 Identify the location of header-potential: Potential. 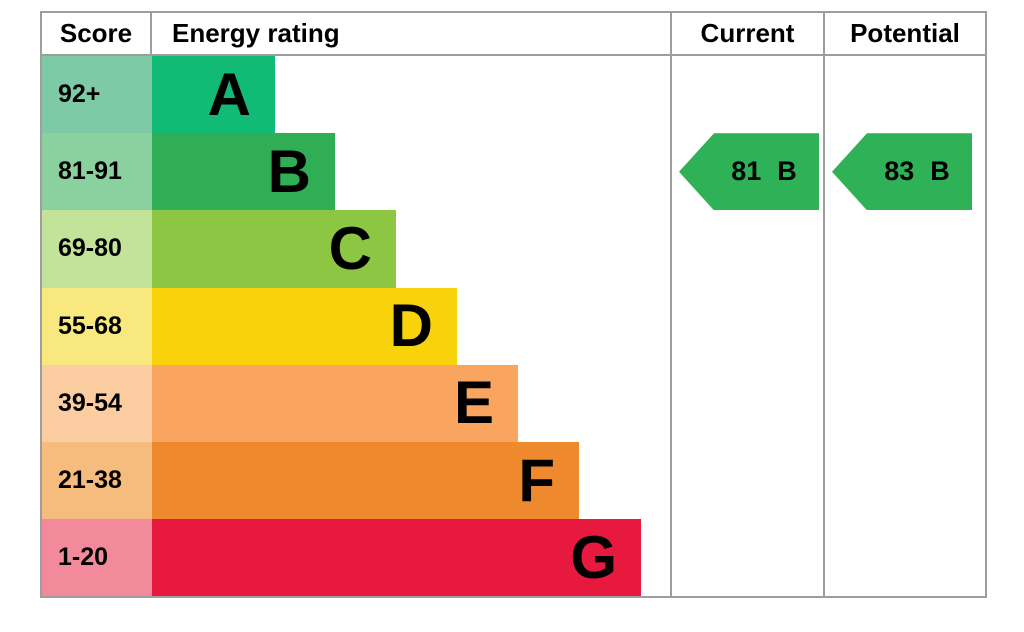
(905, 34).